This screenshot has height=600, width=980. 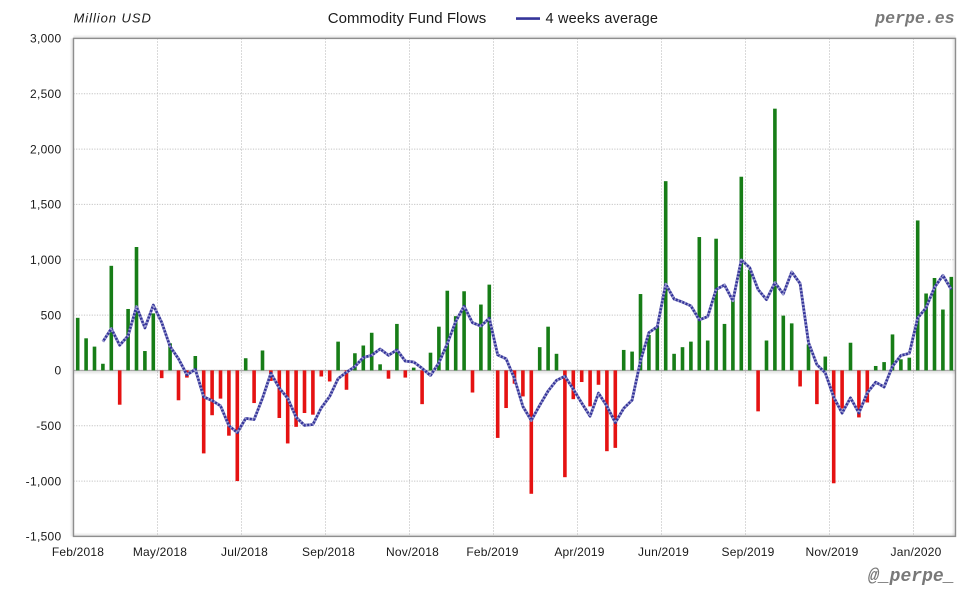 I want to click on svg-text: Apr/2019, so click(x=579, y=552).